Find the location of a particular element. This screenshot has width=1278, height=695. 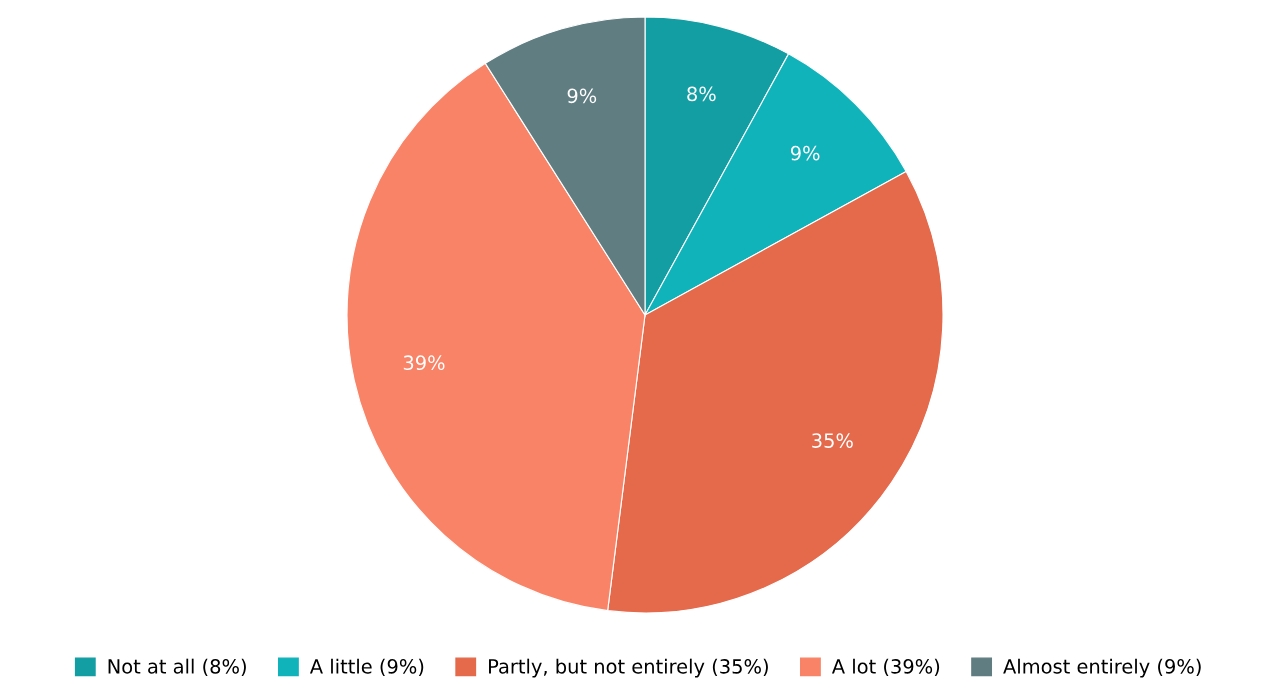

data-label: 39% is located at coordinates (424, 363).